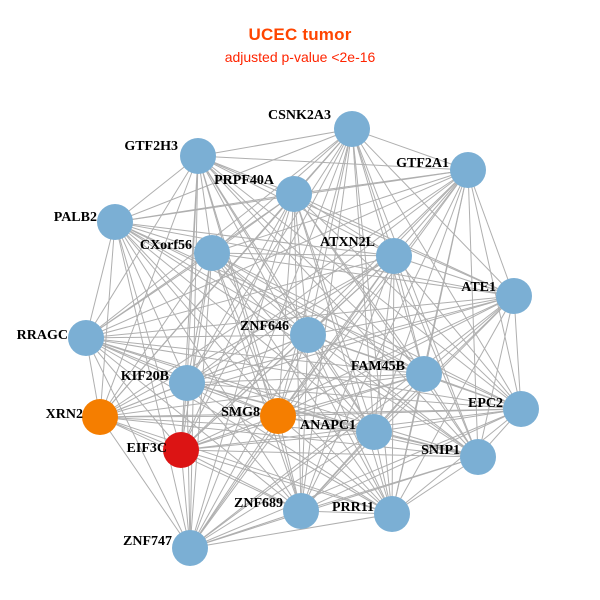 The width and height of the screenshot is (600, 600). I want to click on node-circle-epc2, so click(521, 409).